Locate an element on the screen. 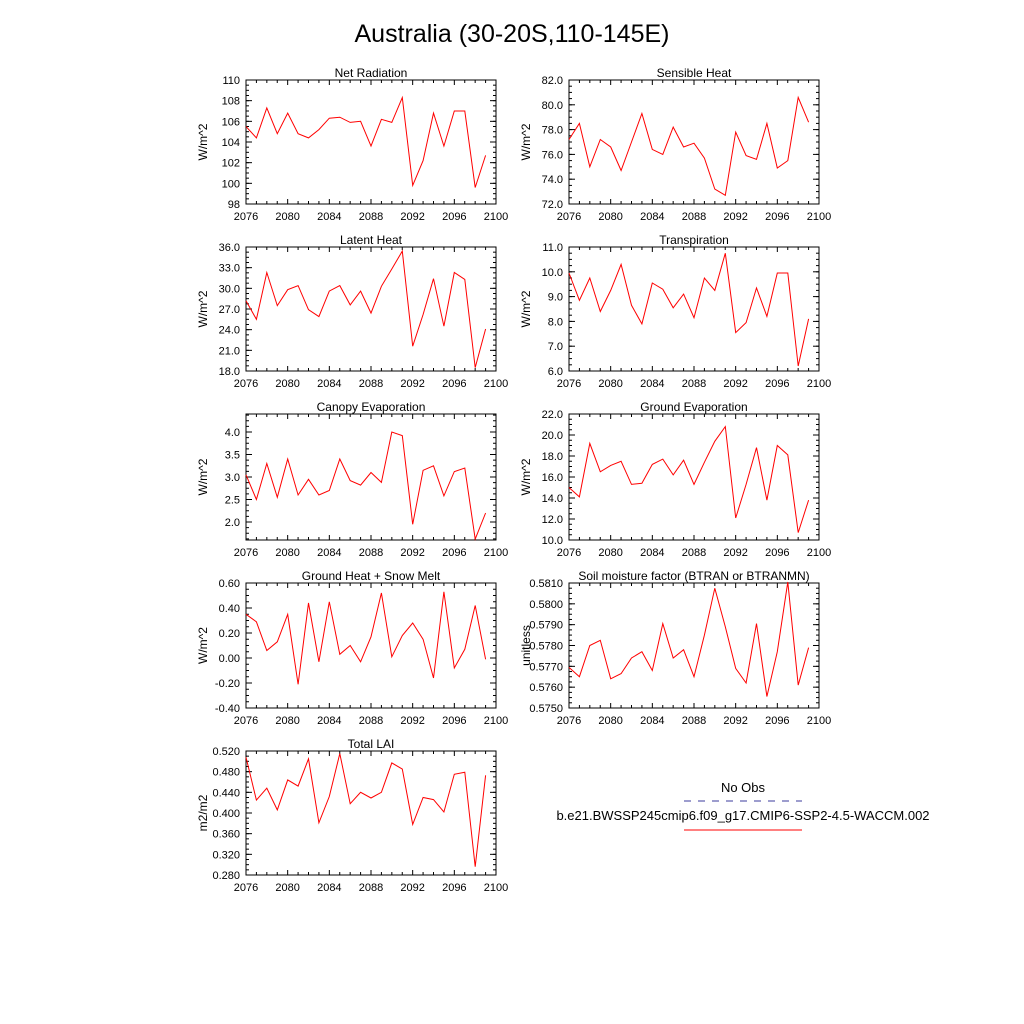 The height and width of the screenshot is (1024, 1024). y-tick-label: 11.0 is located at coordinates (552, 248).